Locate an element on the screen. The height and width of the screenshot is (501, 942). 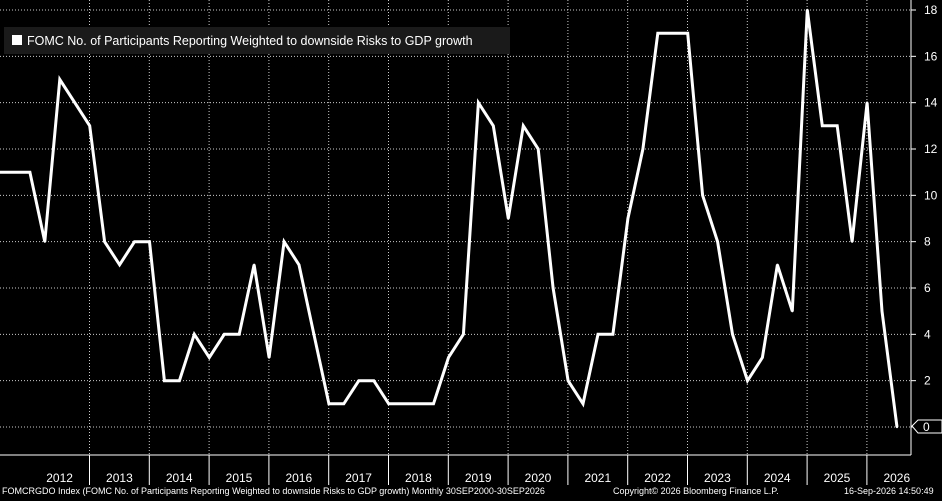
y-tick-label-18: 18 is located at coordinates (931, 10).